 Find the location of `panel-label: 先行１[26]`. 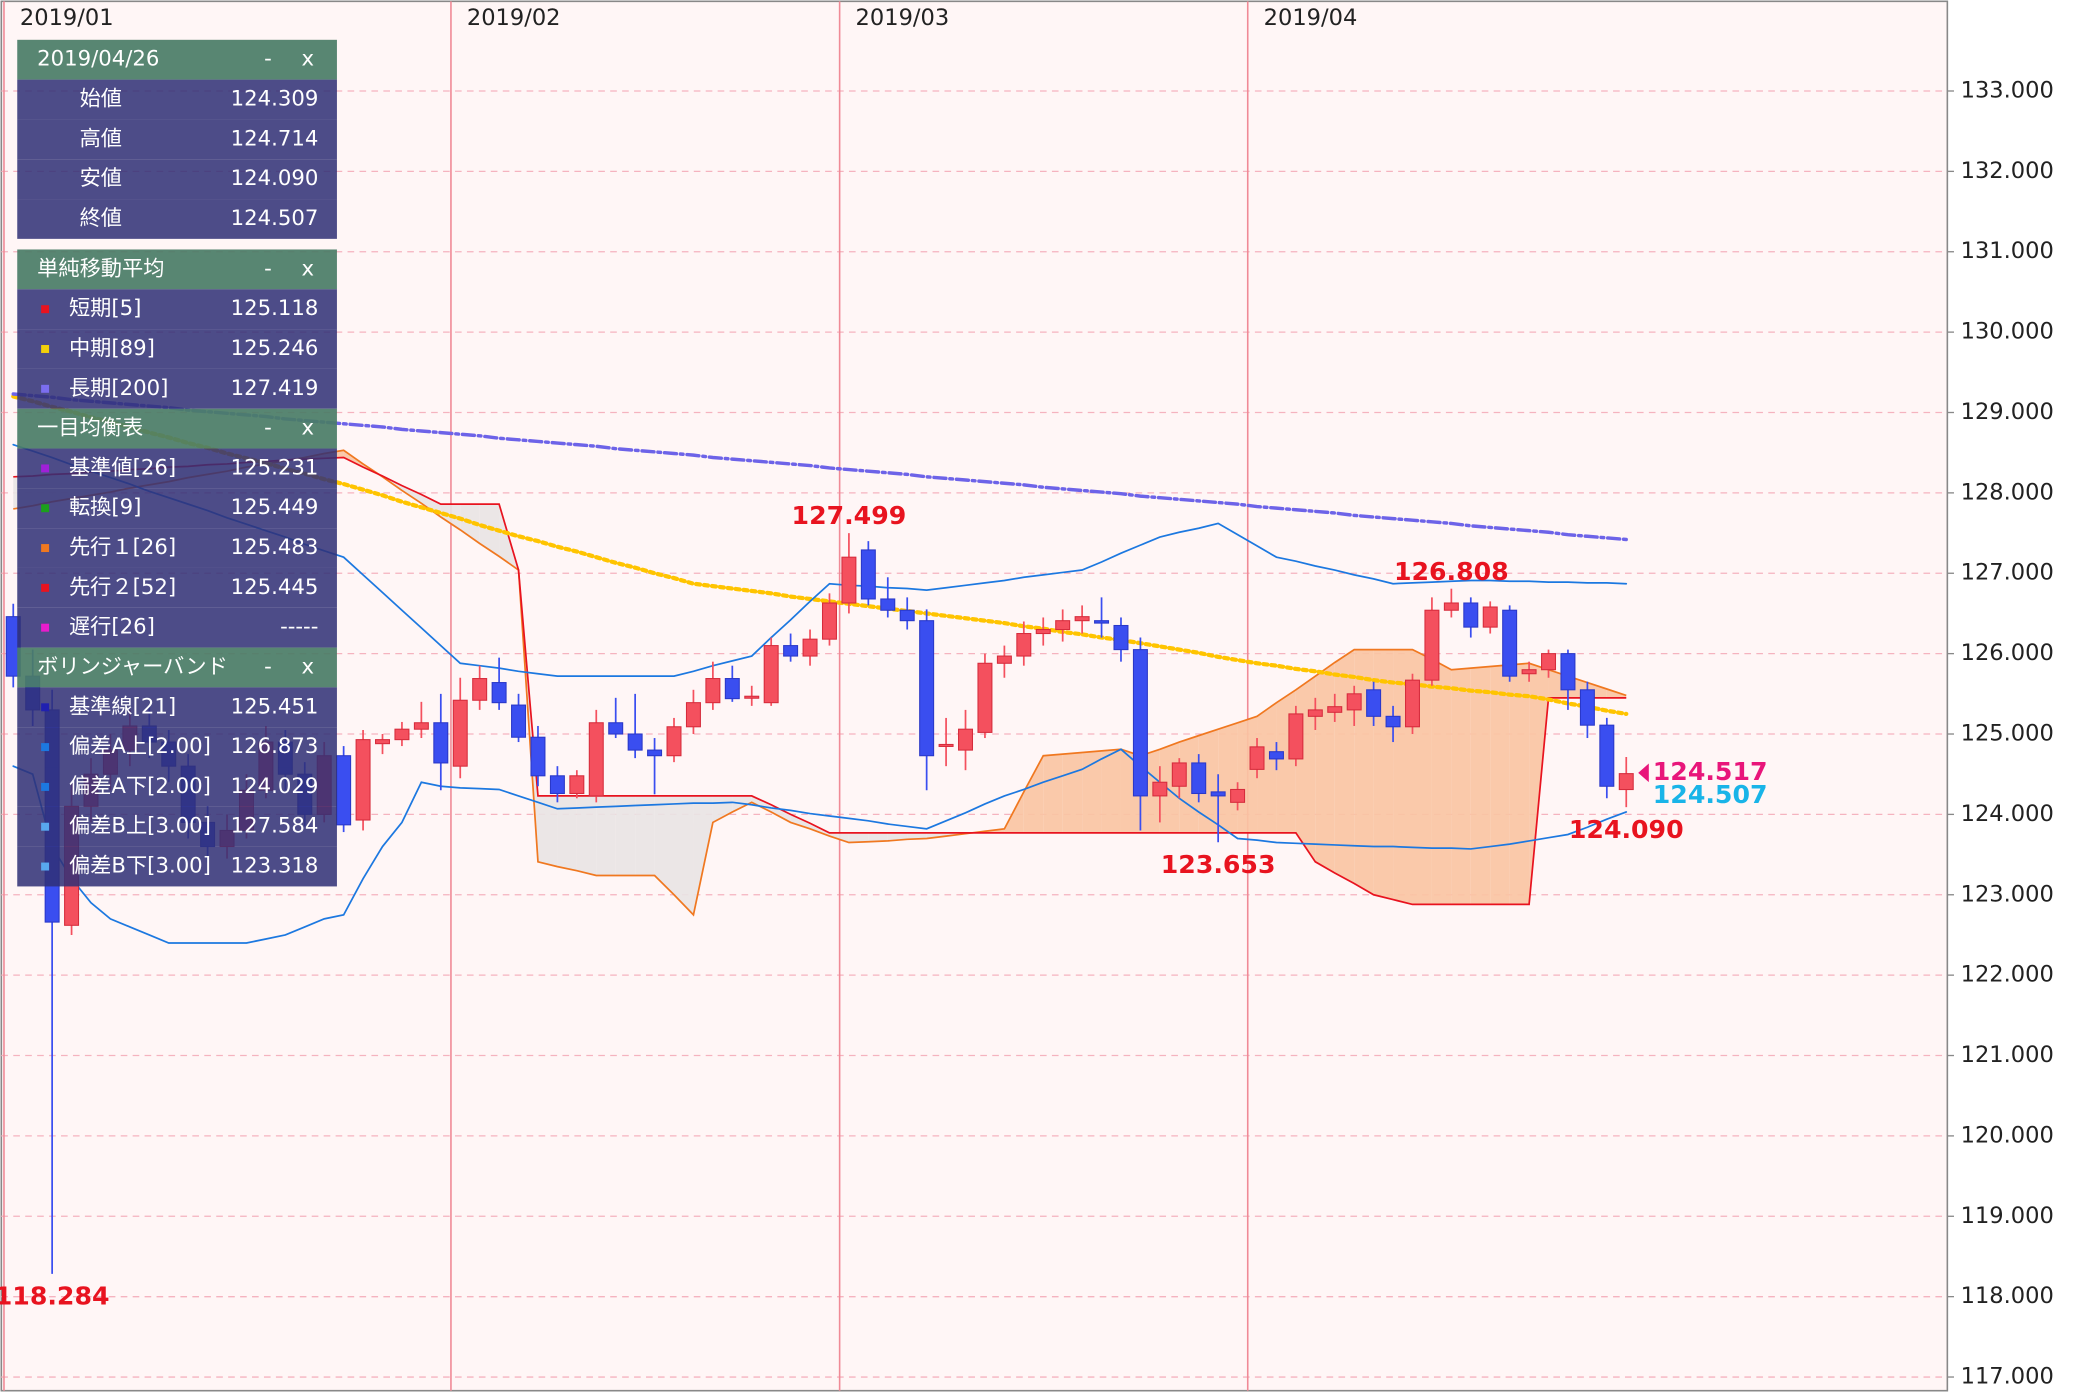

panel-label: 先行１[26] is located at coordinates (122, 547).